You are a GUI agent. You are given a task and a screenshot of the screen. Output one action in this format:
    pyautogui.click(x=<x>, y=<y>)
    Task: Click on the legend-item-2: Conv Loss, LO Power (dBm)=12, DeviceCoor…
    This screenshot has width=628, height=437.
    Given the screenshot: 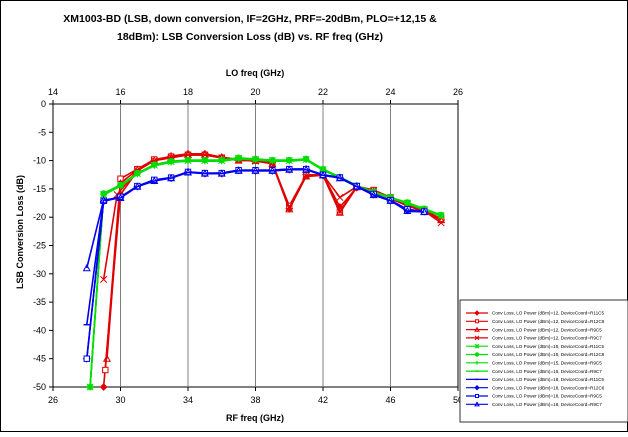 What is the action you would take?
    pyautogui.click(x=535, y=321)
    